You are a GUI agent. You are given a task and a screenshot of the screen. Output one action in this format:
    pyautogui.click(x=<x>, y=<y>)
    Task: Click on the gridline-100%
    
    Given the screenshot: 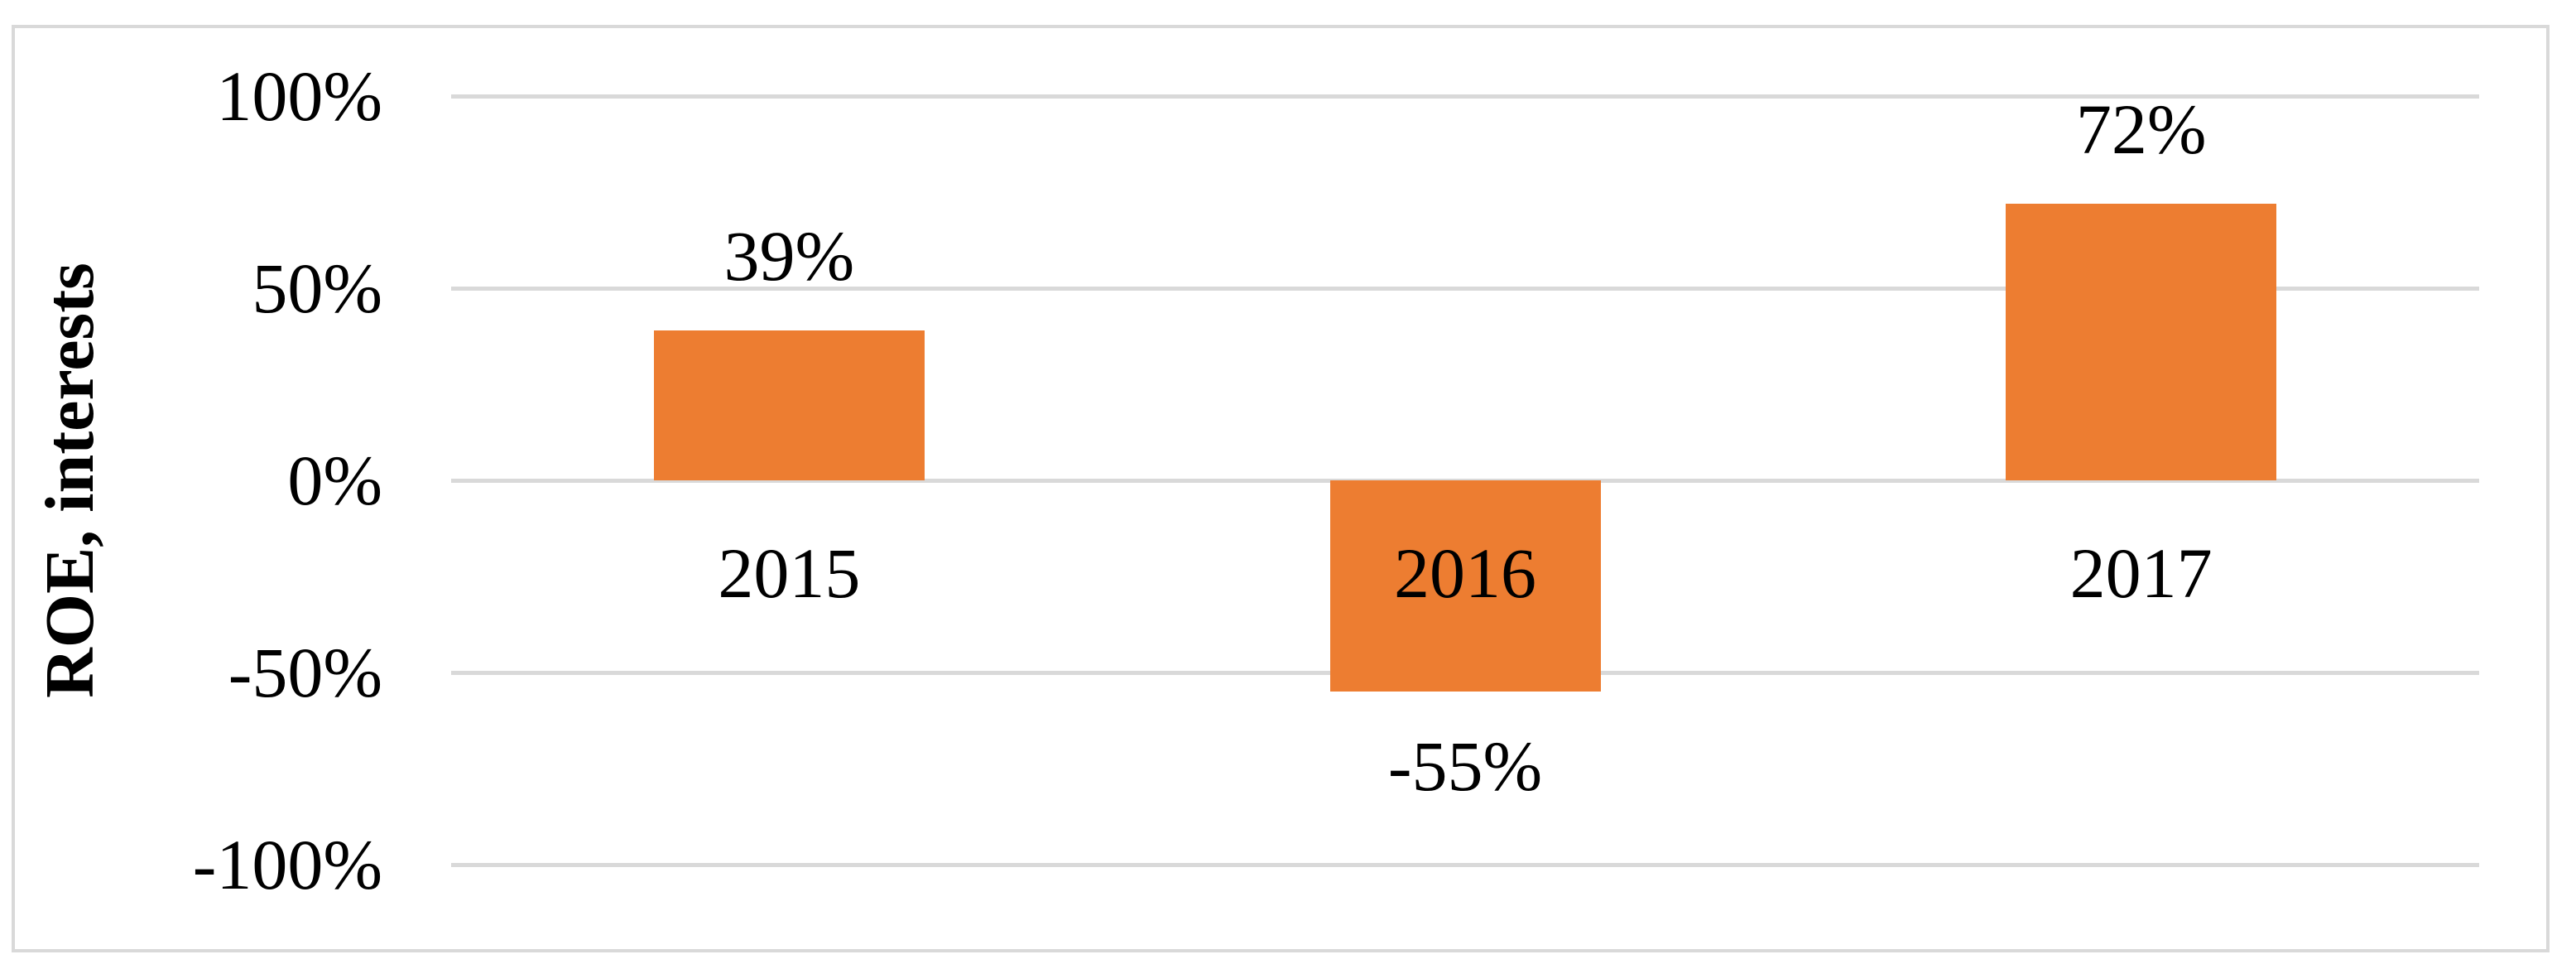 What is the action you would take?
    pyautogui.click(x=1465, y=96)
    